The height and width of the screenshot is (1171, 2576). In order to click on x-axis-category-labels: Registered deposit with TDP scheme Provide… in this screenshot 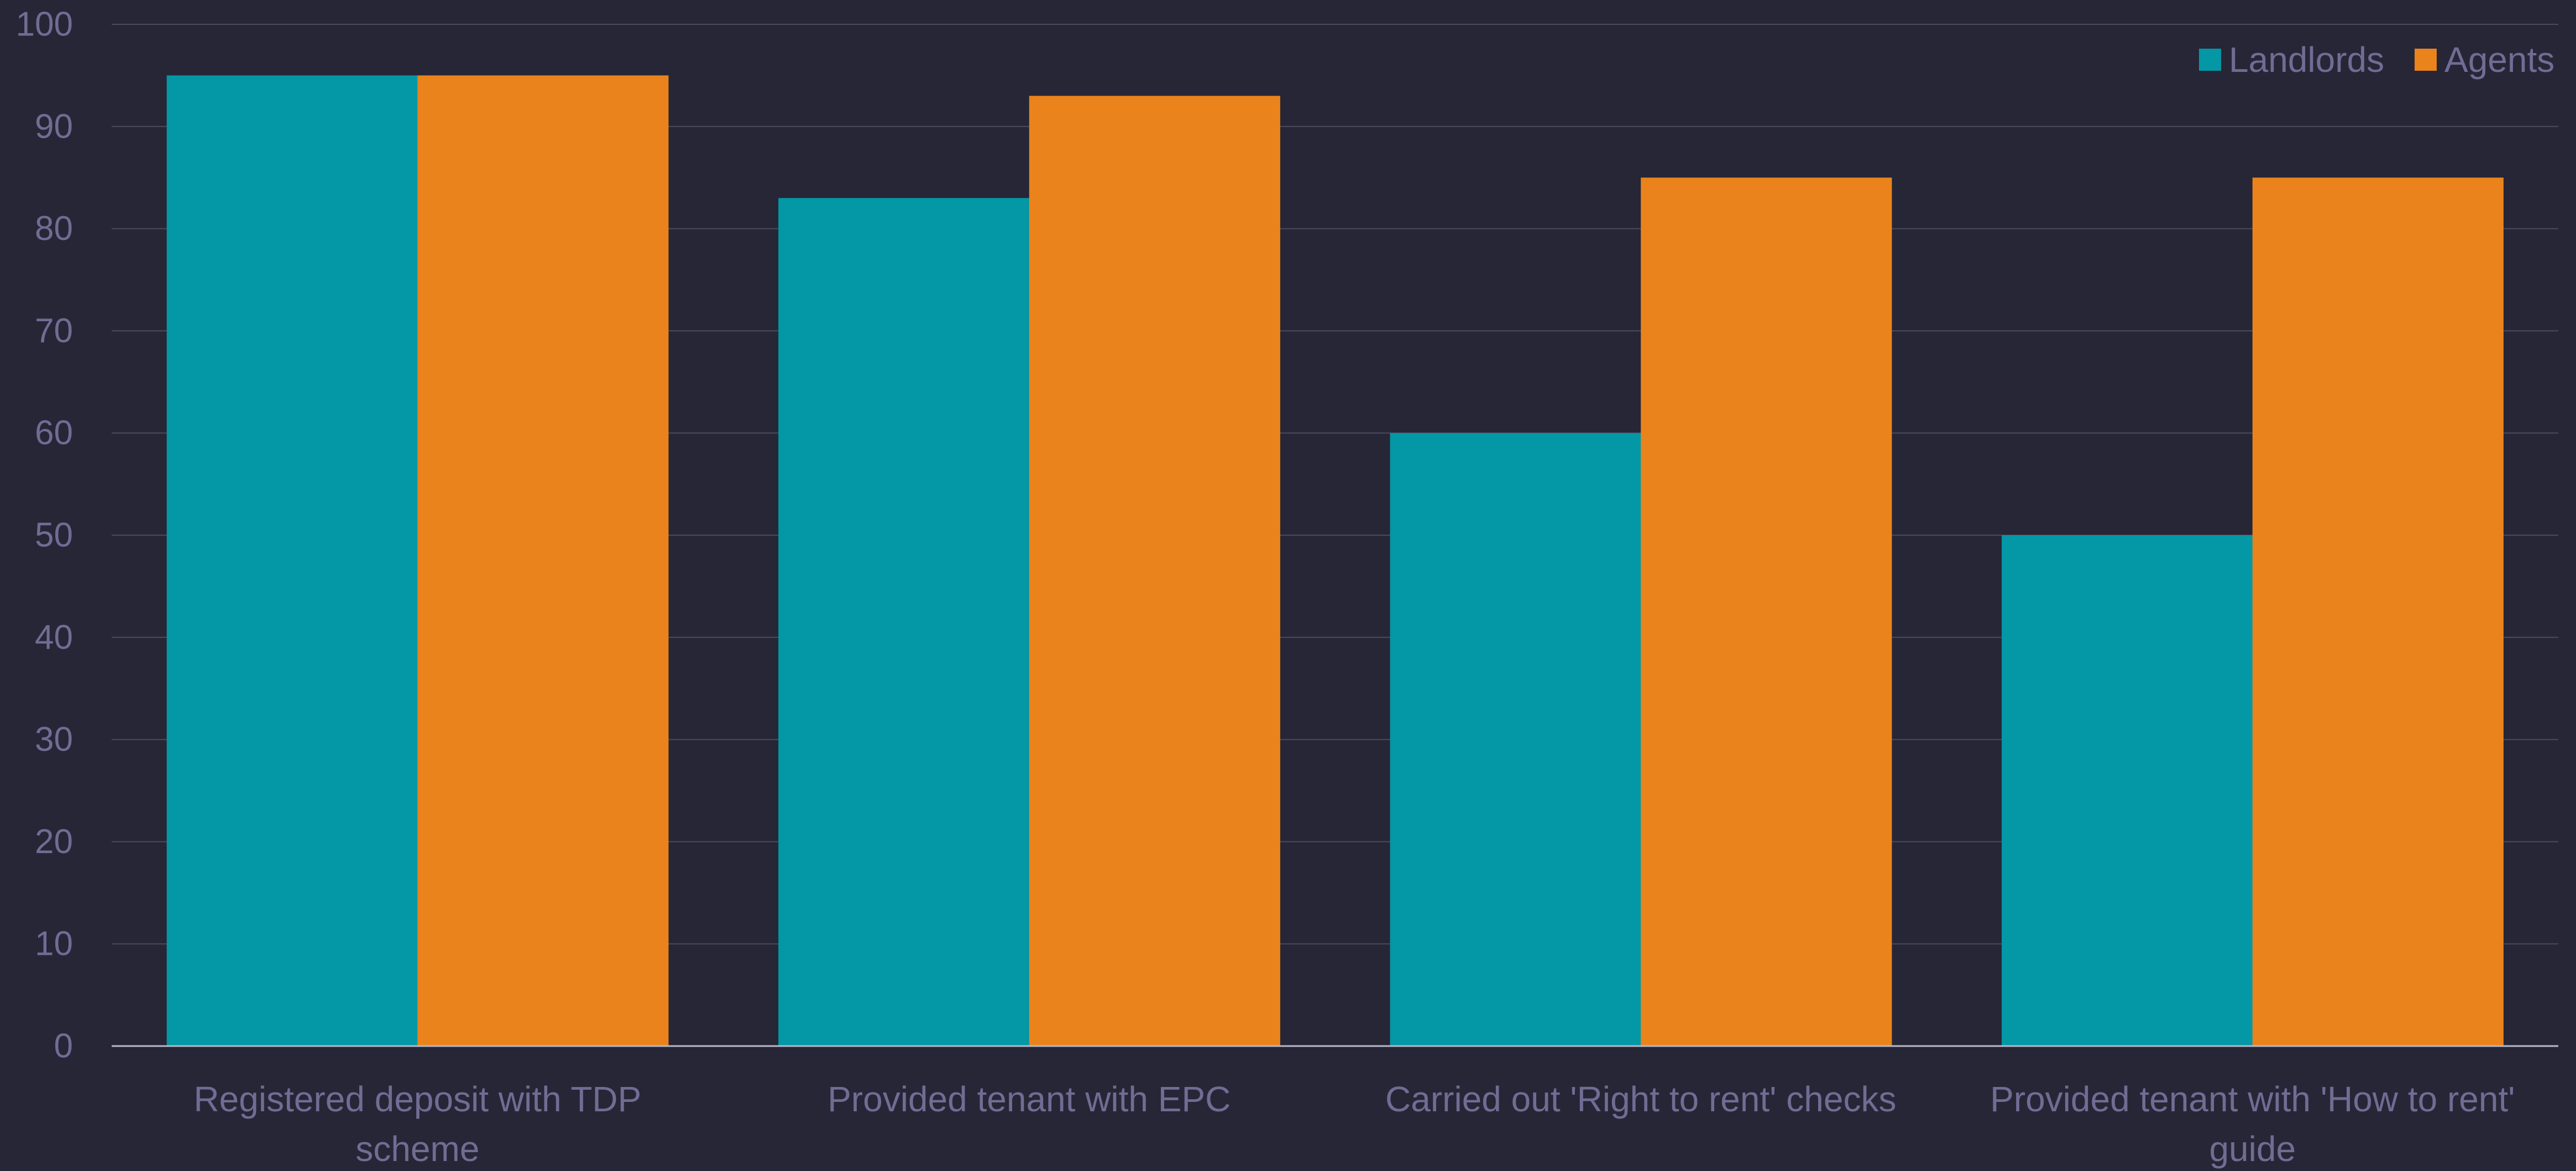, I will do `click(1354, 1124)`.